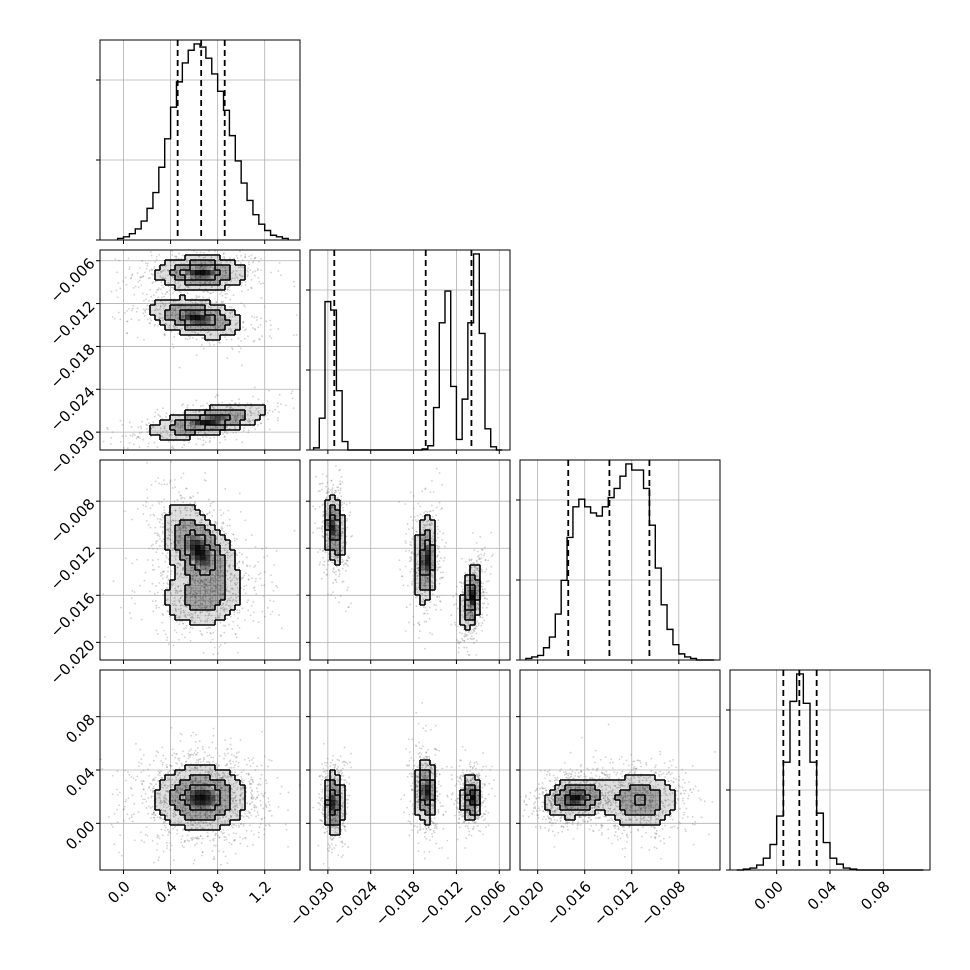 The width and height of the screenshot is (970, 970). What do you see at coordinates (174, 363) in the screenshot?
I see `joint-panel-0-1: −0.030−0.024−0.018−0.012−0.006` at bounding box center [174, 363].